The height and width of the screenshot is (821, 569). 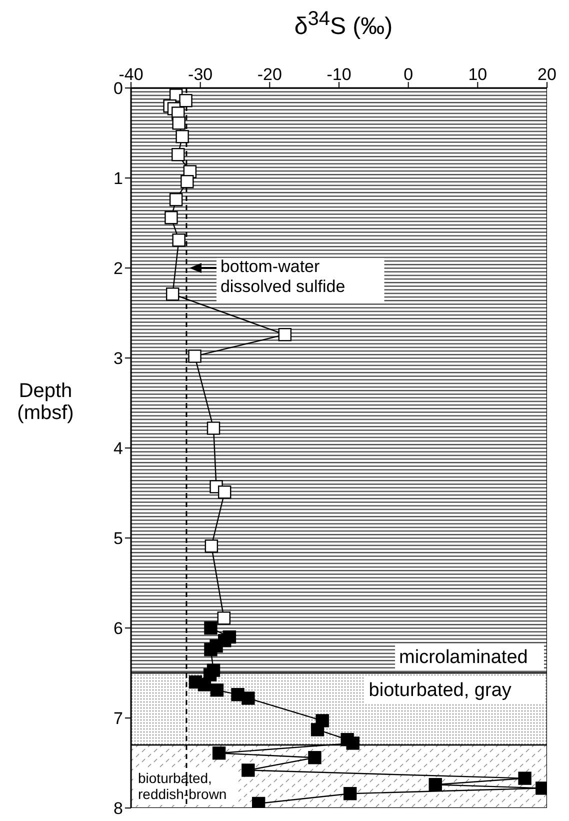 What do you see at coordinates (118, 88) in the screenshot?
I see `y-tick-label: 0` at bounding box center [118, 88].